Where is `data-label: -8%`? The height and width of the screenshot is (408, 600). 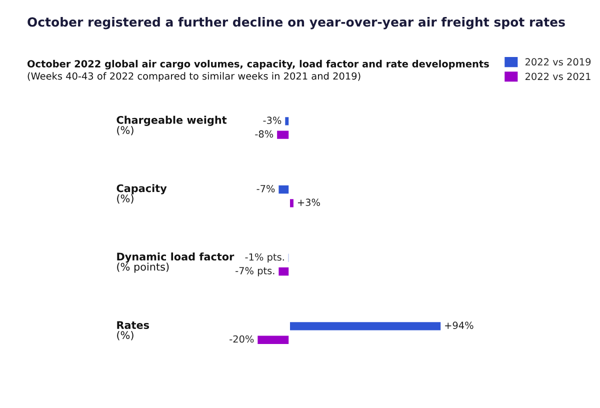 data-label: -8% is located at coordinates (264, 134).